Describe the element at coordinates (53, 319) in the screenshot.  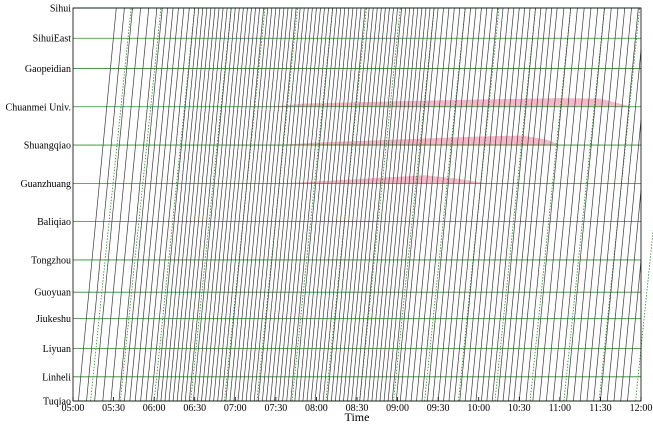
I see `station-label-jiukeshu: Jiukeshu` at that location.